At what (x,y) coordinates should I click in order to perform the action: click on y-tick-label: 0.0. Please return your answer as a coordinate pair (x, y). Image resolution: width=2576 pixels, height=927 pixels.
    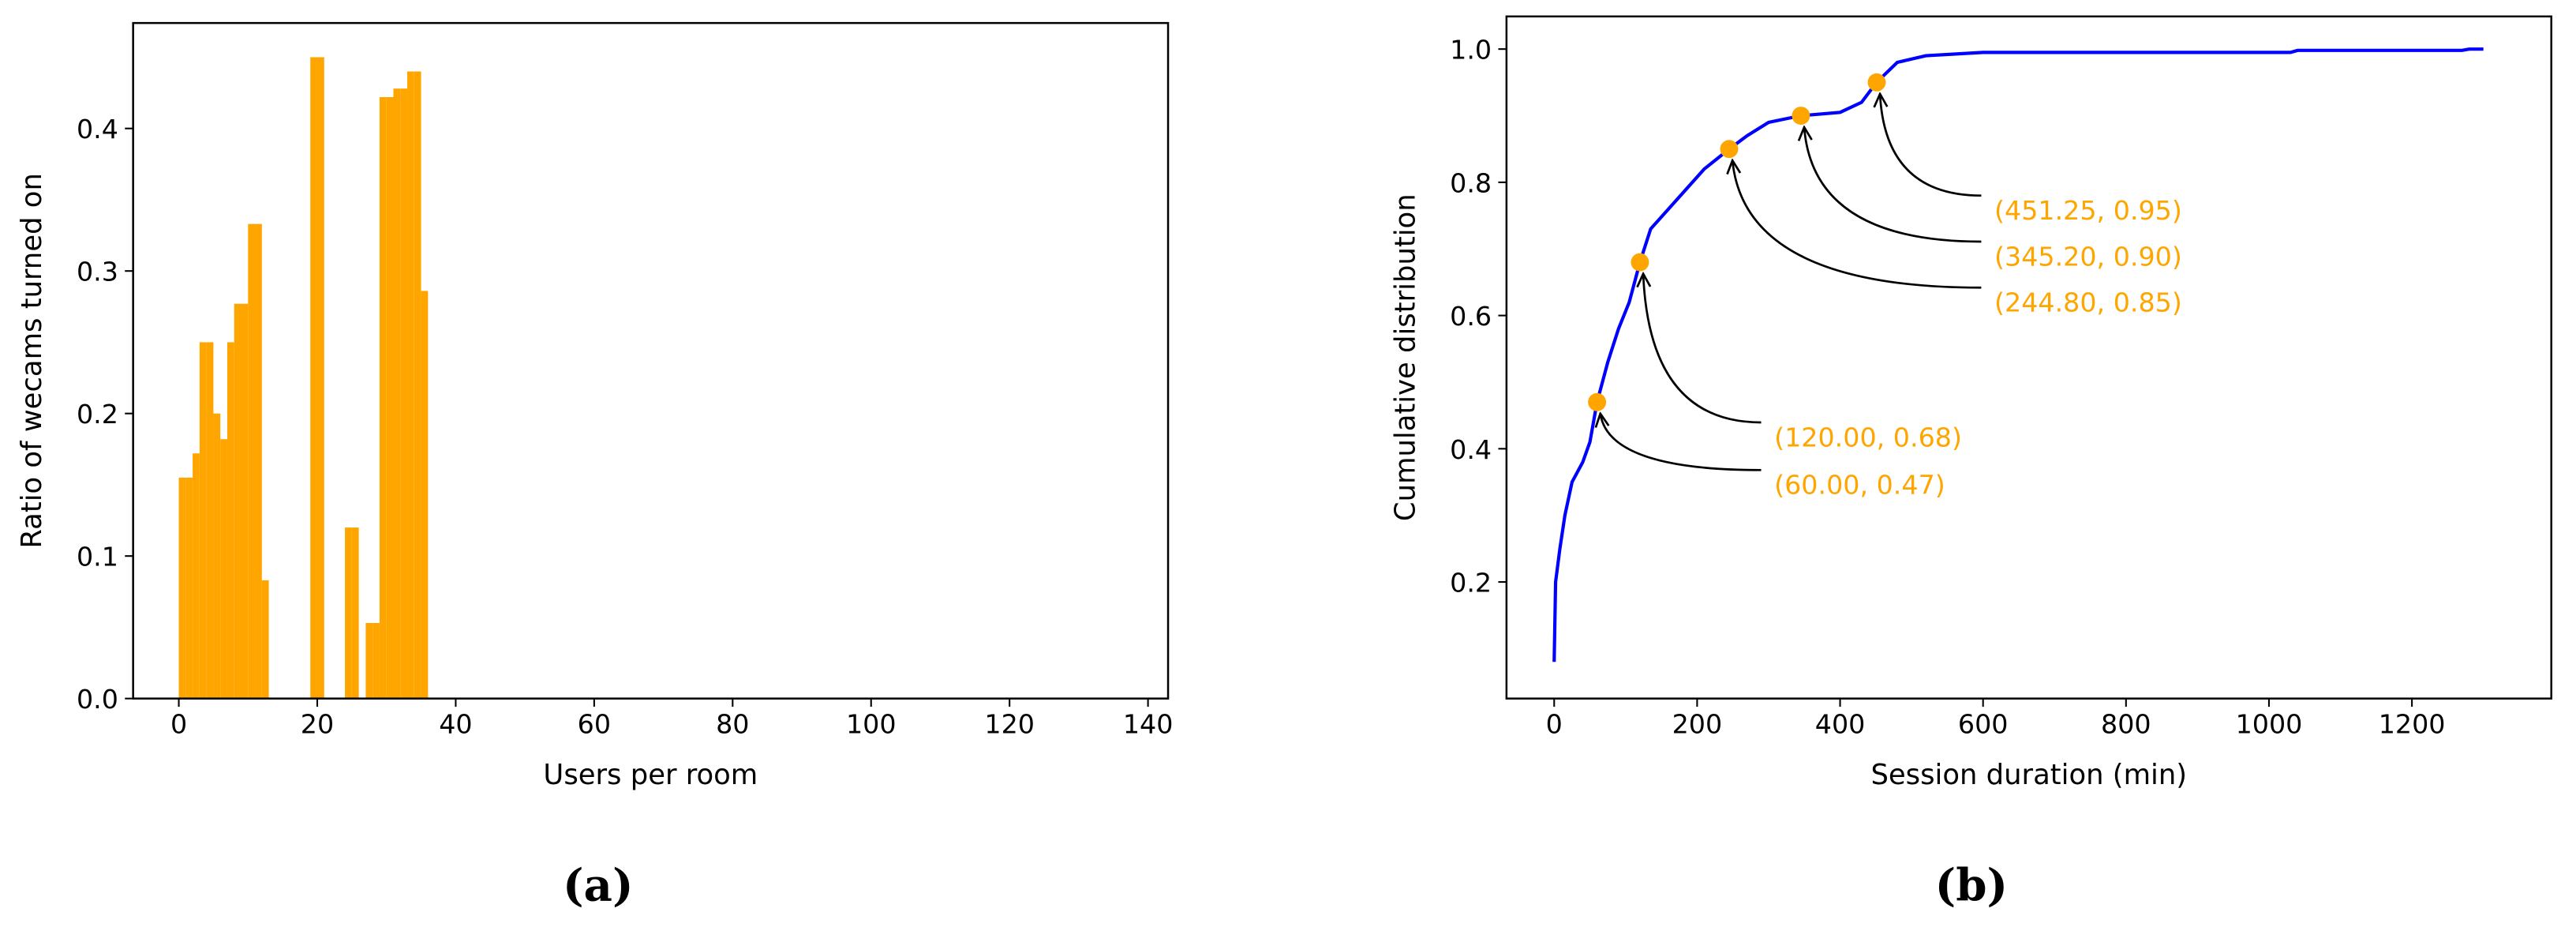
    Looking at the image, I should click on (97, 699).